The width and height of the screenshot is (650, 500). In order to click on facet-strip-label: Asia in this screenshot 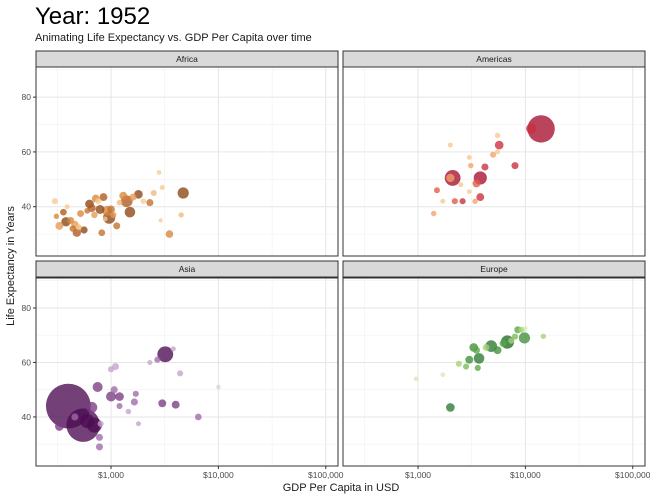, I will do `click(187, 269)`.